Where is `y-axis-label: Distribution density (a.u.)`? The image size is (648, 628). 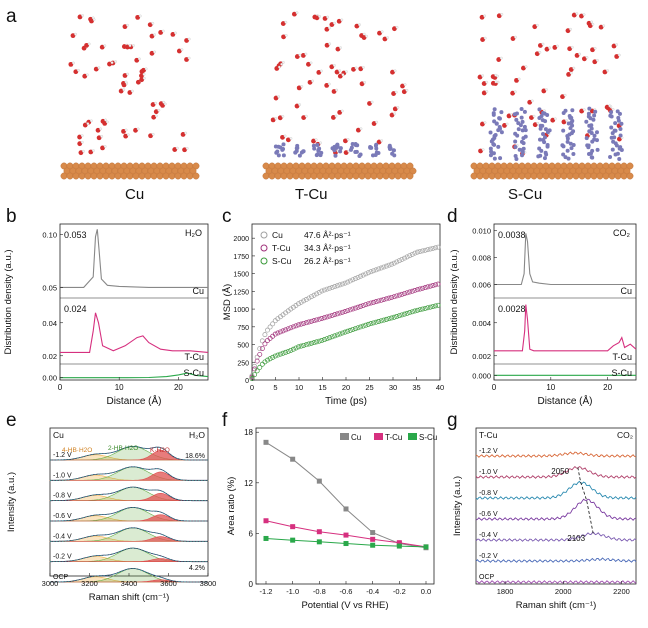
y-axis-label: Distribution density (a.u.) is located at coordinates (8, 301).